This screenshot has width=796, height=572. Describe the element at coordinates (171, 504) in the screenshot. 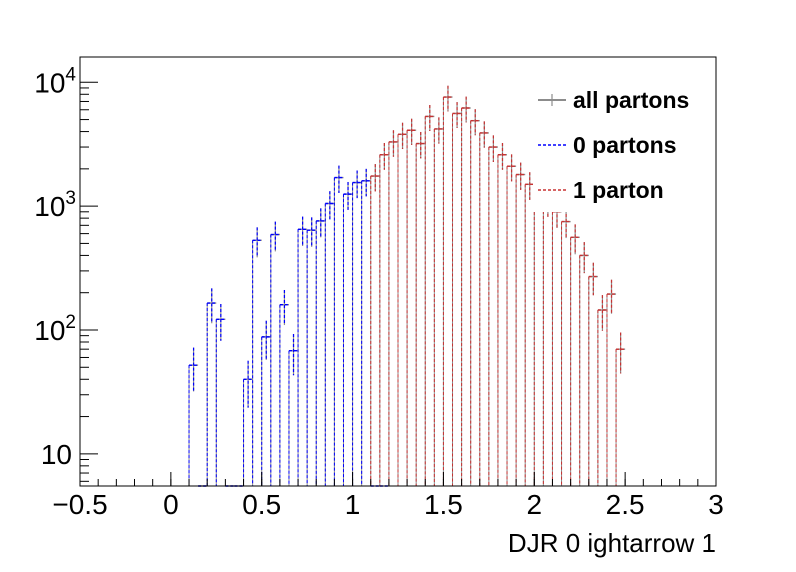

I see `x-tick-label: 0` at that location.